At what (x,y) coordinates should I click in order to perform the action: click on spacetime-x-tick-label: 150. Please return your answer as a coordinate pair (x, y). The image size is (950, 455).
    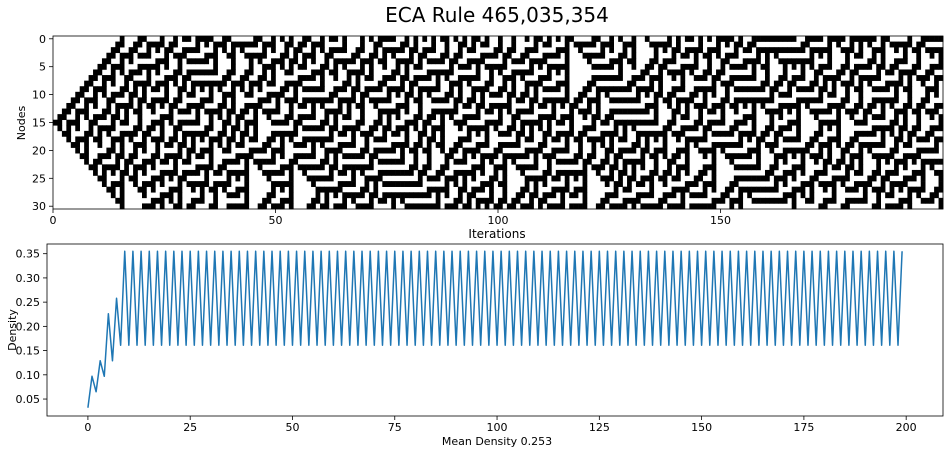
    Looking at the image, I should click on (720, 220).